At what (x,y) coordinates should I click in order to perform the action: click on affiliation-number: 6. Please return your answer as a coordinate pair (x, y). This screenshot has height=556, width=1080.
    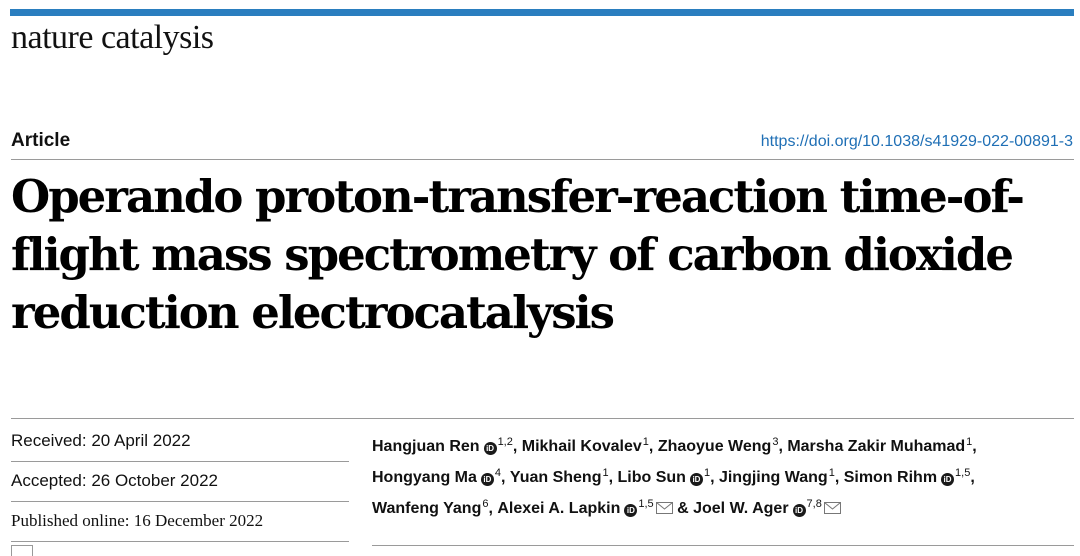
    Looking at the image, I should click on (485, 504).